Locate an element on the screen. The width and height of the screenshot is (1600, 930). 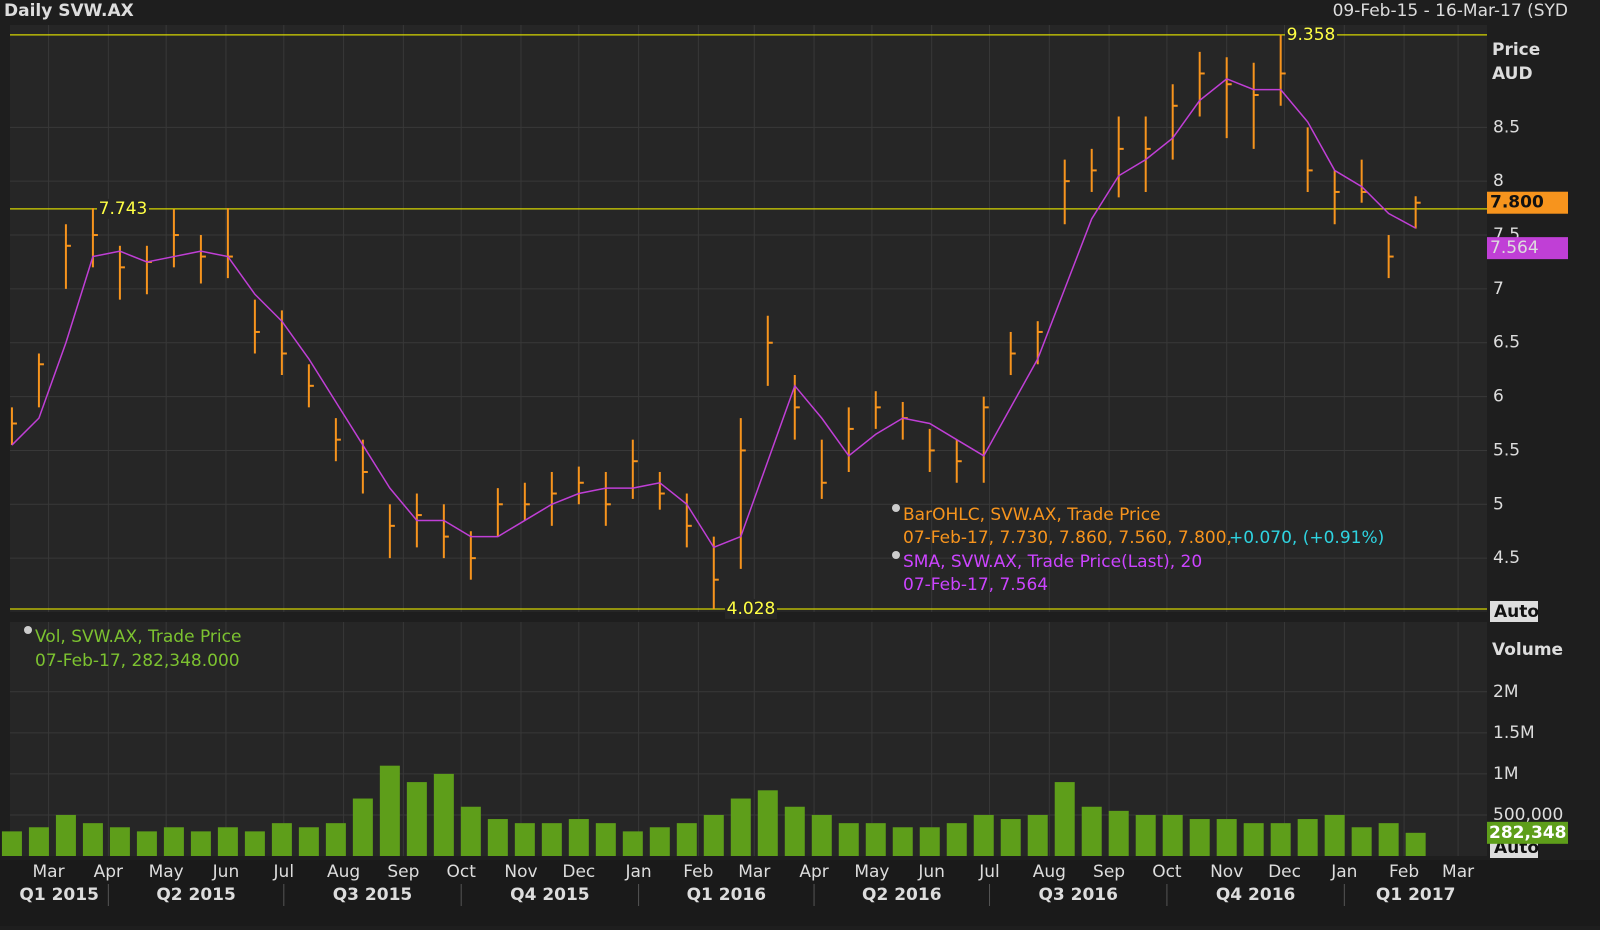
legend-value: 07-Feb-17, 7.564 is located at coordinates (975, 585).